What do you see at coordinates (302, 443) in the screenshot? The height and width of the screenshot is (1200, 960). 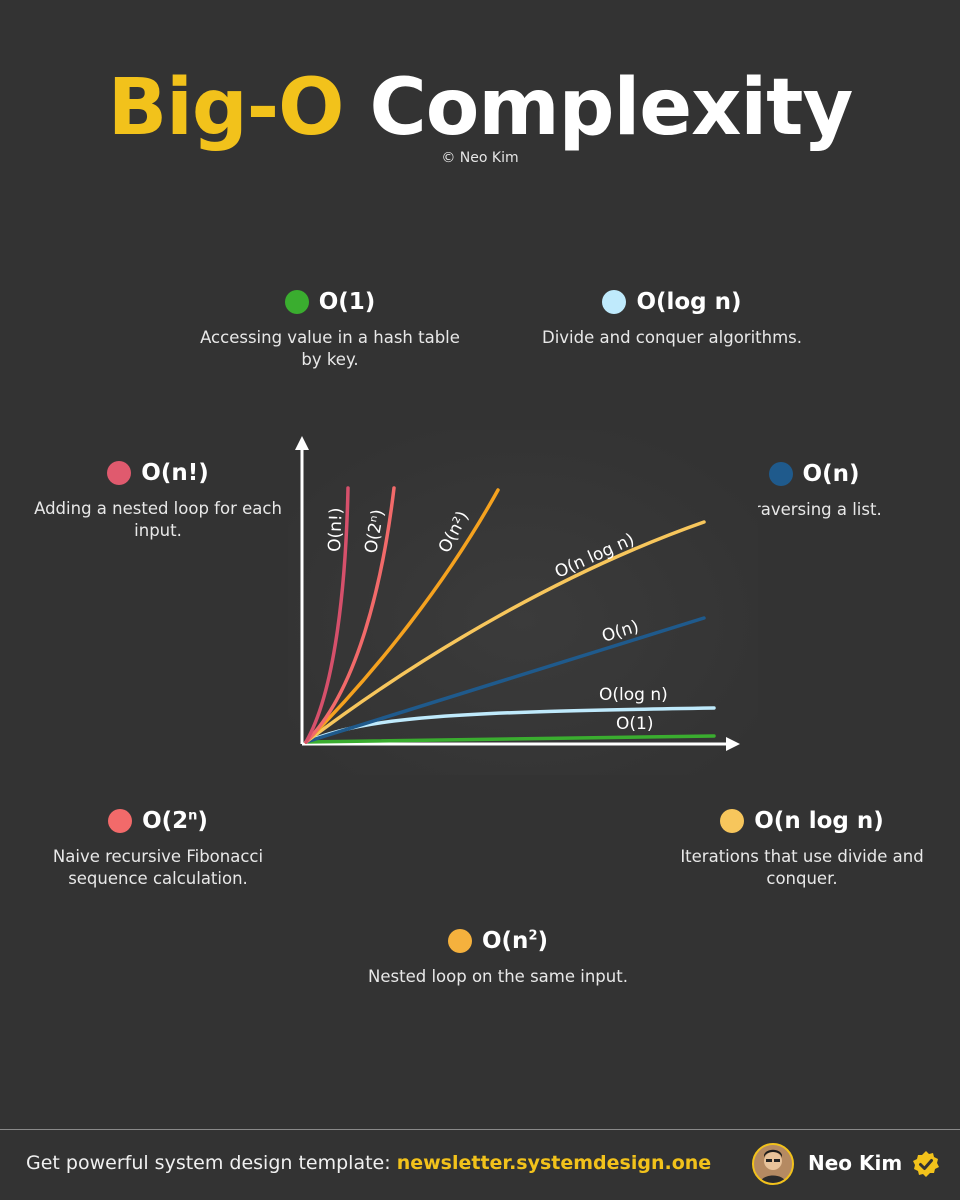 I see `y-axis-arrow-icon` at bounding box center [302, 443].